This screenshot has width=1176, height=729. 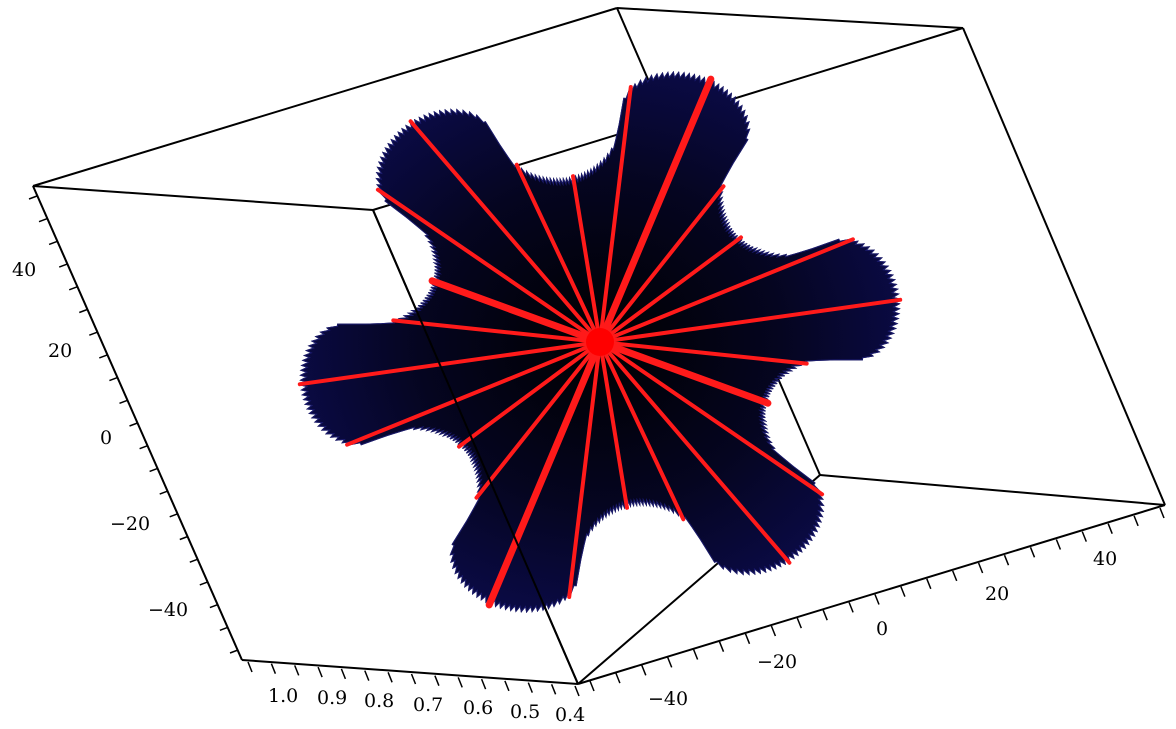 I want to click on bottom-front-tick-label: 1.0, so click(x=283, y=696).